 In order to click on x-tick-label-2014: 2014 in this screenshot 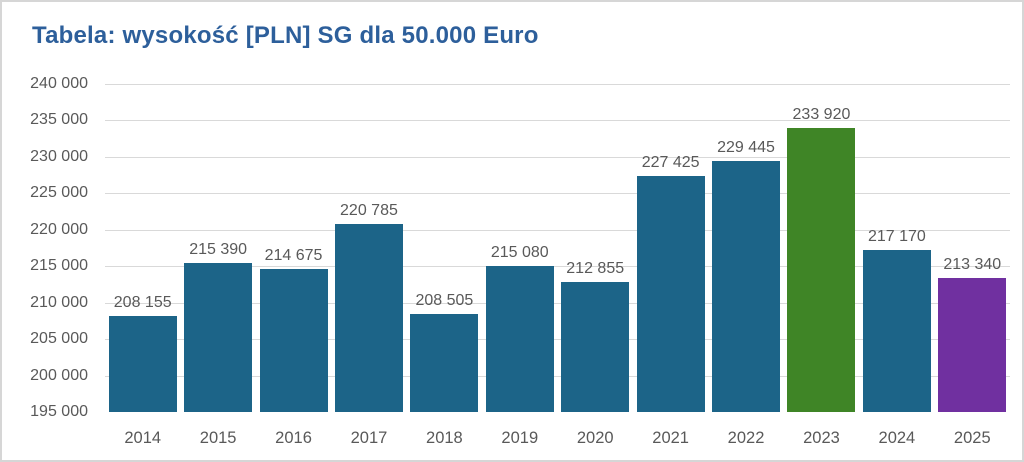, I will do `click(143, 438)`.